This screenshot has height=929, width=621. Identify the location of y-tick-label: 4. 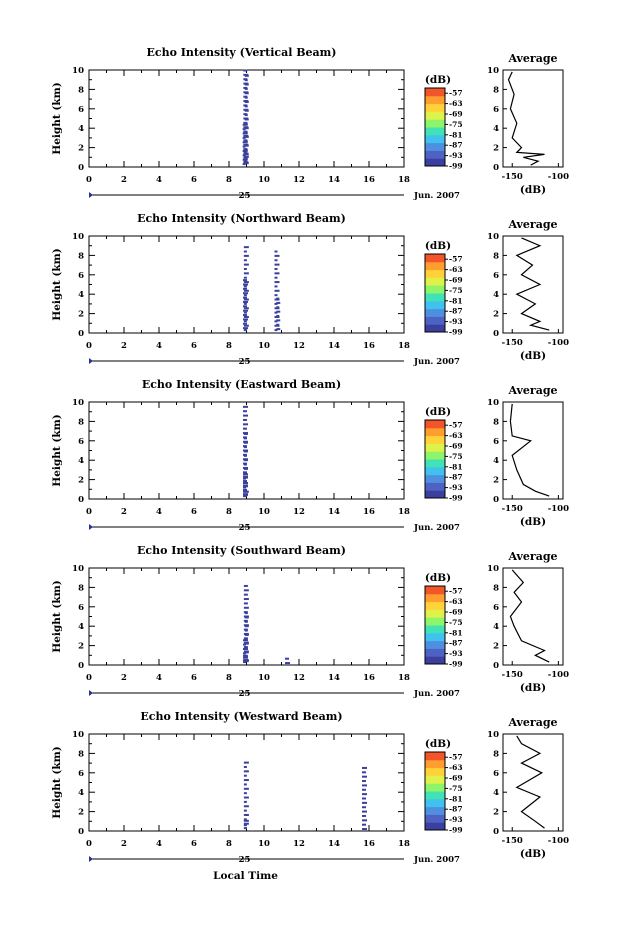
(81, 793).